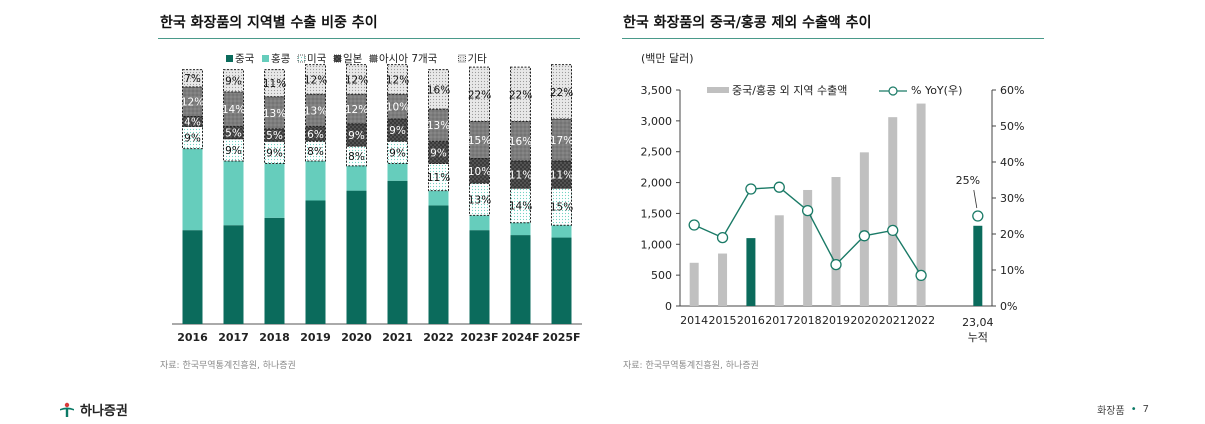  Describe the element at coordinates (317, 59) in the screenshot. I see `legend-label: 미국` at that location.